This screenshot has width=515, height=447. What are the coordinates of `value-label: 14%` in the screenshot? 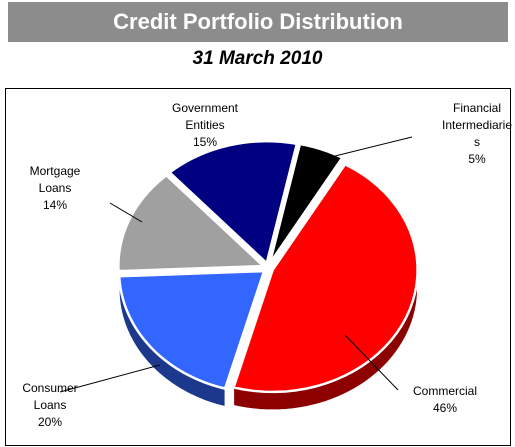 It's located at (55, 205).